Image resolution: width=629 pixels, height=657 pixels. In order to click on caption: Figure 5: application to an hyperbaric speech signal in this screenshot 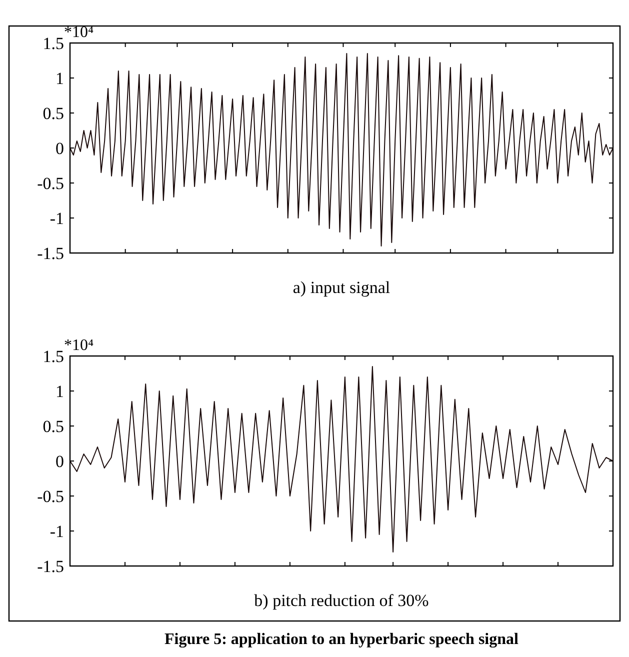, I will do `click(342, 639)`.